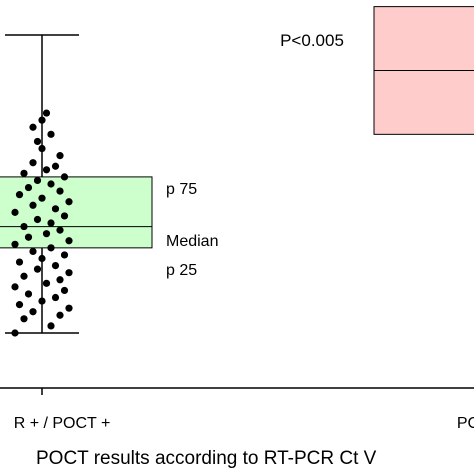 This screenshot has width=474, height=474. What do you see at coordinates (181, 270) in the screenshot?
I see `box-label-p25: p 25` at bounding box center [181, 270].